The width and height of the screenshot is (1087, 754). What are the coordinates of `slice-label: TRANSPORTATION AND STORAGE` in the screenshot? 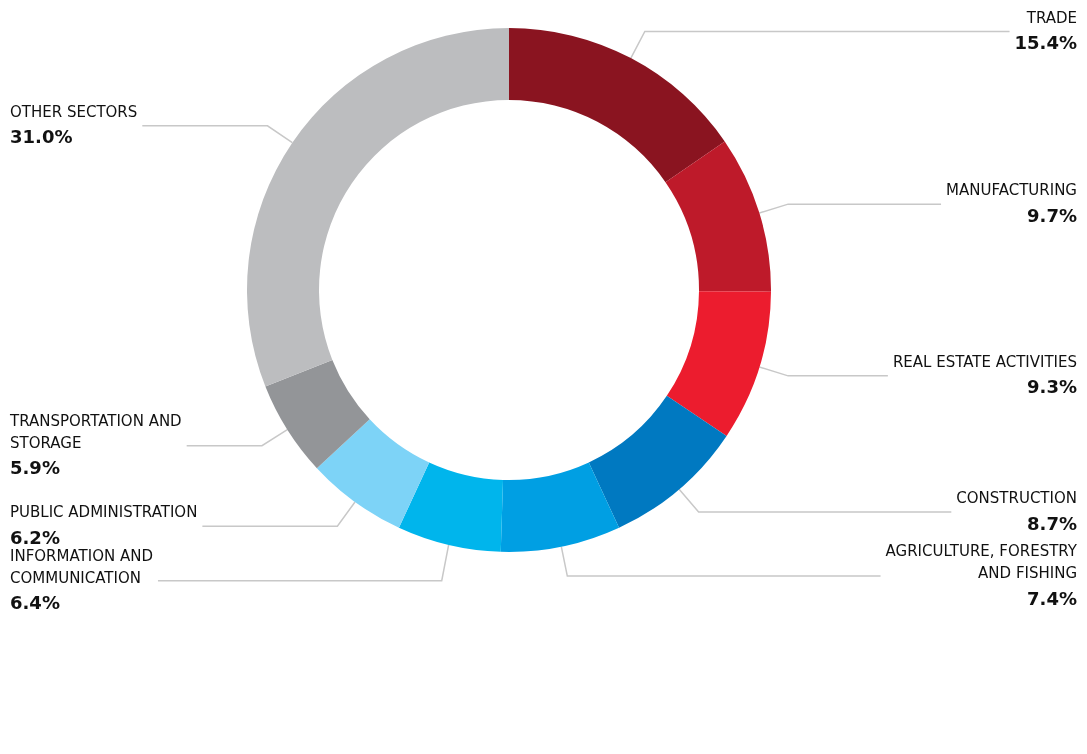 It's located at (95, 431).